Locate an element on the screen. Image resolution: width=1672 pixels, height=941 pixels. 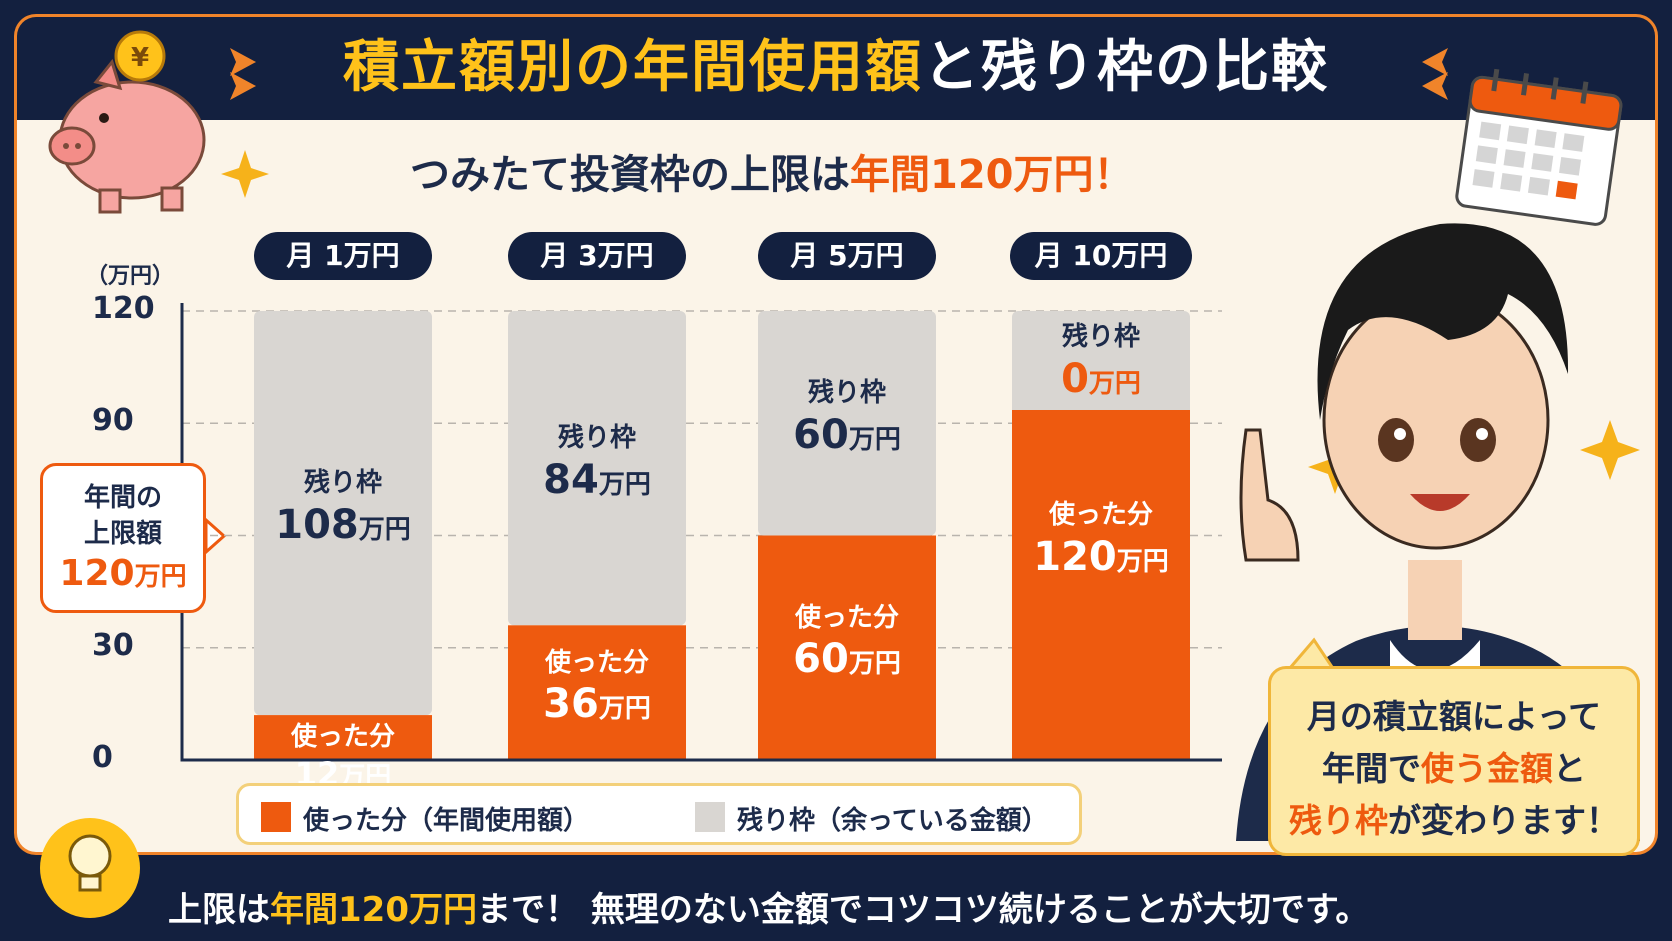
used-label-3: 使った分 120万円 is located at coordinates (1101, 540).